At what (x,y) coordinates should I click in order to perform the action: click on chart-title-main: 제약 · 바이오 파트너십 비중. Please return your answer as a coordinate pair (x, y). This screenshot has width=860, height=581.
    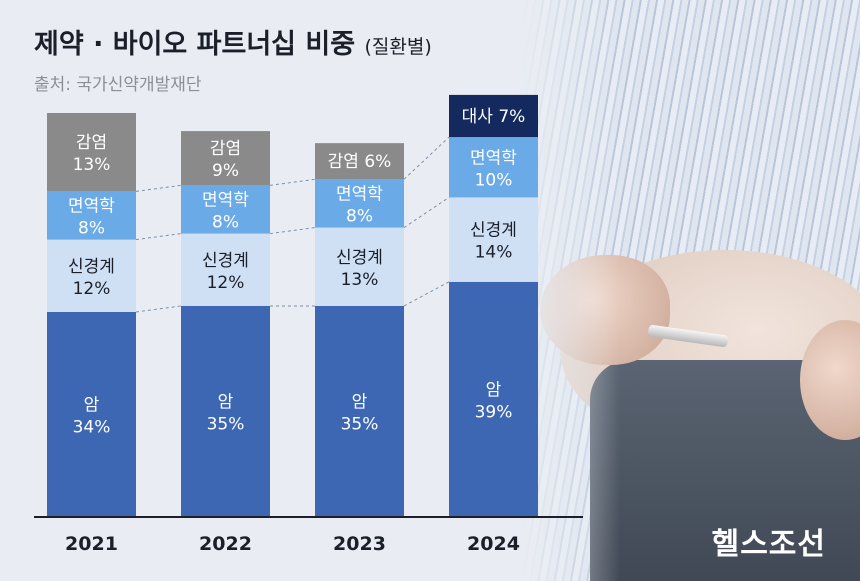
    Looking at the image, I should click on (195, 44).